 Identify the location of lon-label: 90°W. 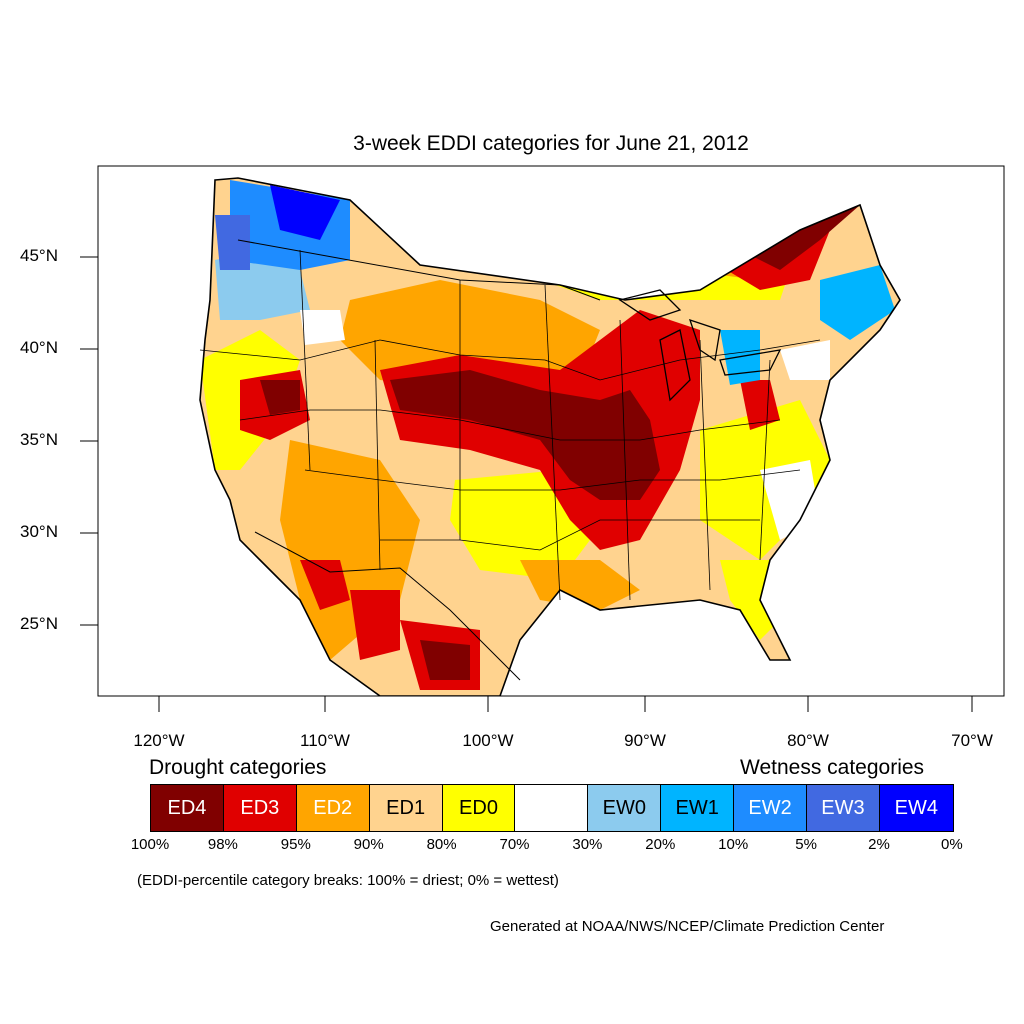
(645, 740).